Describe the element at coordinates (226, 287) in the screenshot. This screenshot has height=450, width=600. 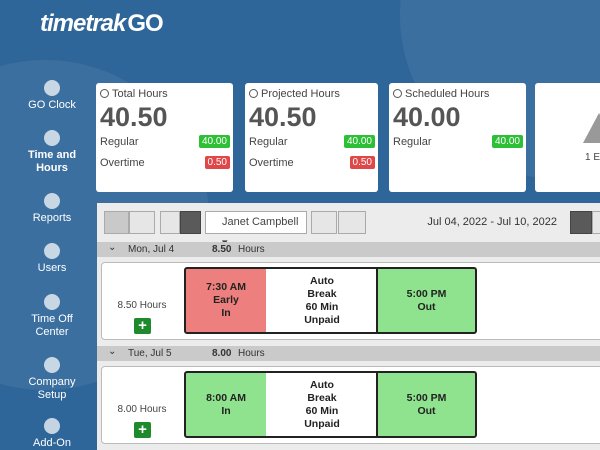
I see `punch-line: 7:30 AM` at that location.